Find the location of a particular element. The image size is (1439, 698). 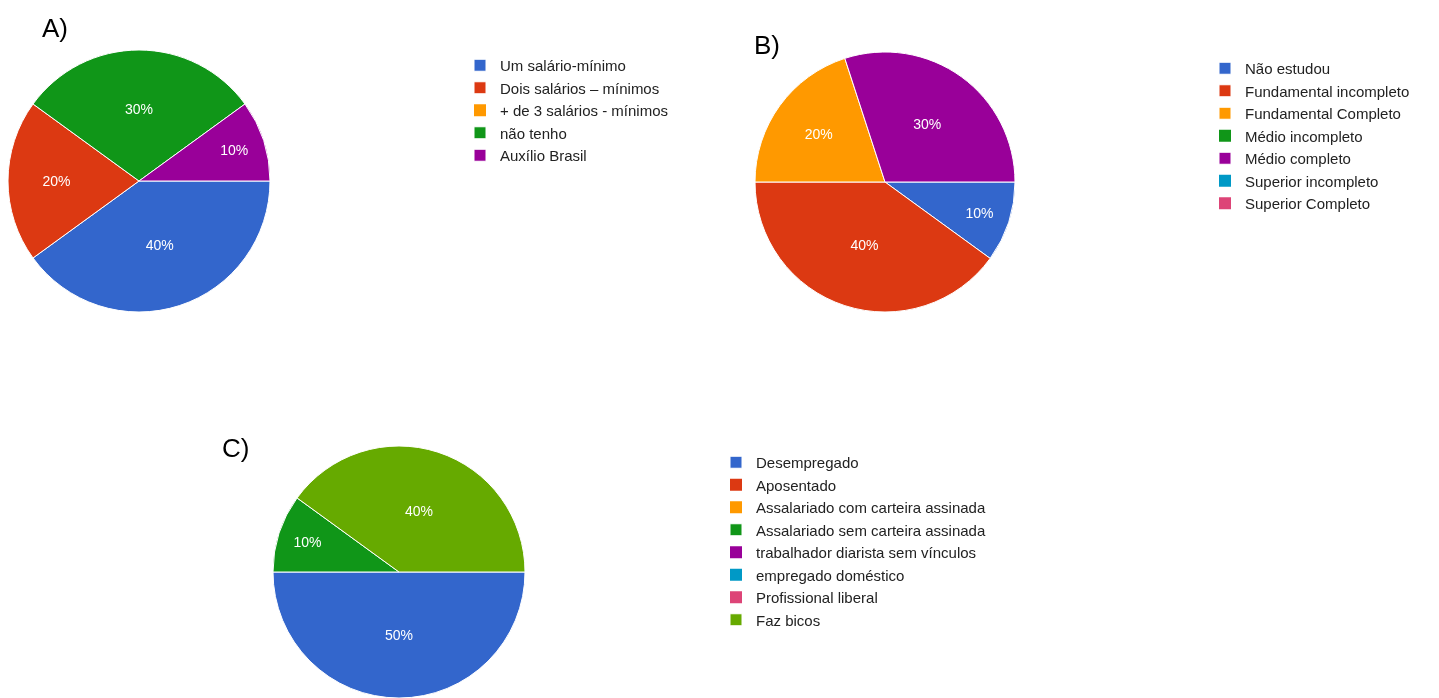

legend-label: Um salário-mínimo is located at coordinates (563, 66).